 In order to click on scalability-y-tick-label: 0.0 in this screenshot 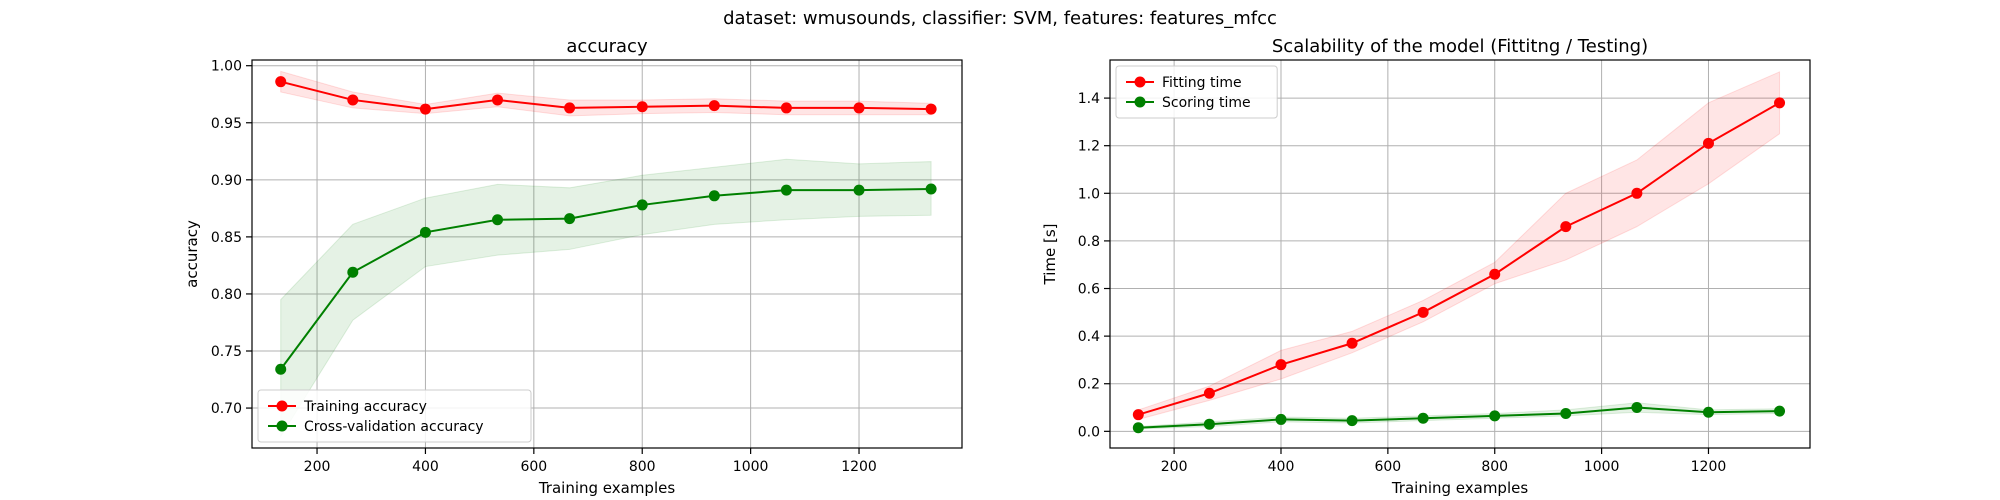, I will do `click(1089, 432)`.